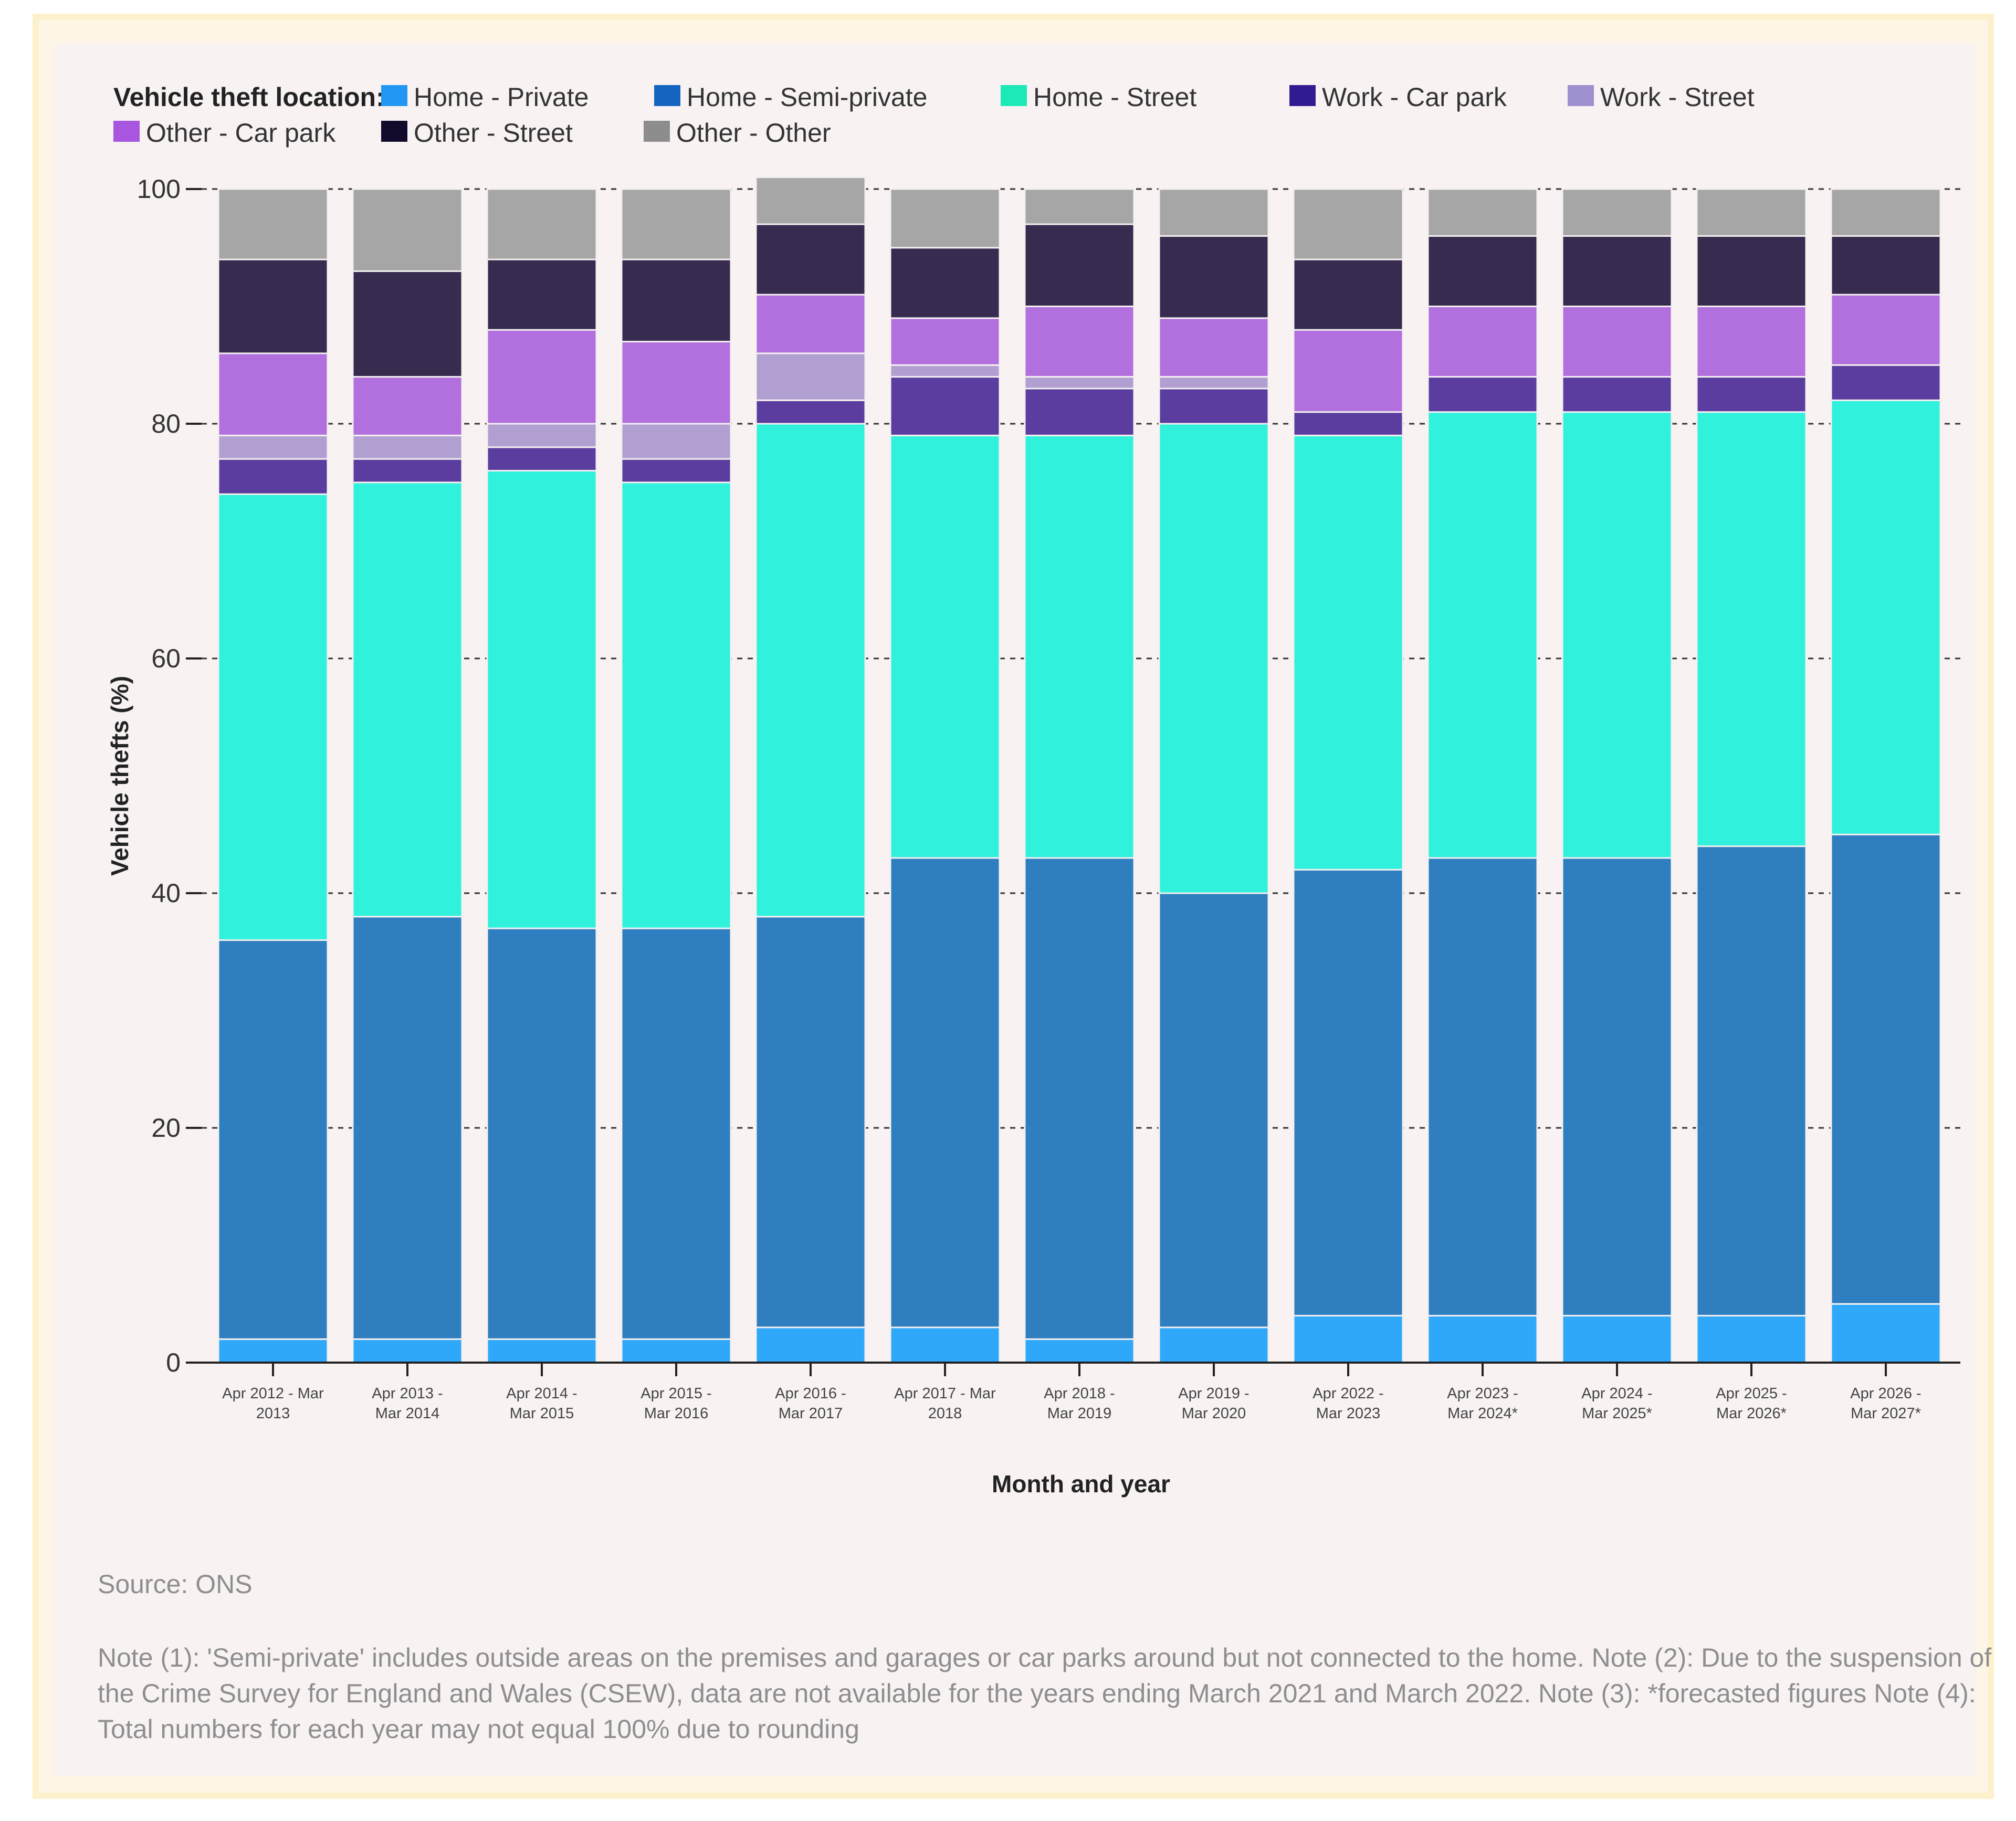 This screenshot has width=2016, height=1821. What do you see at coordinates (224, 133) in the screenshot?
I see `legend-item-other-car-park: Other - Car park` at bounding box center [224, 133].